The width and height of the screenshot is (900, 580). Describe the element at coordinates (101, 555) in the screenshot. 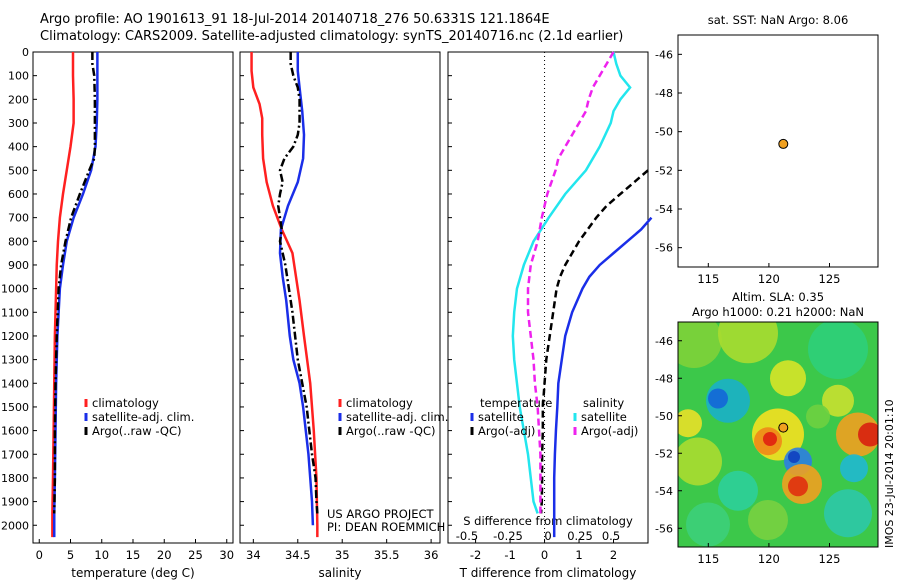

I see `temperature-tick-label: 10` at that location.